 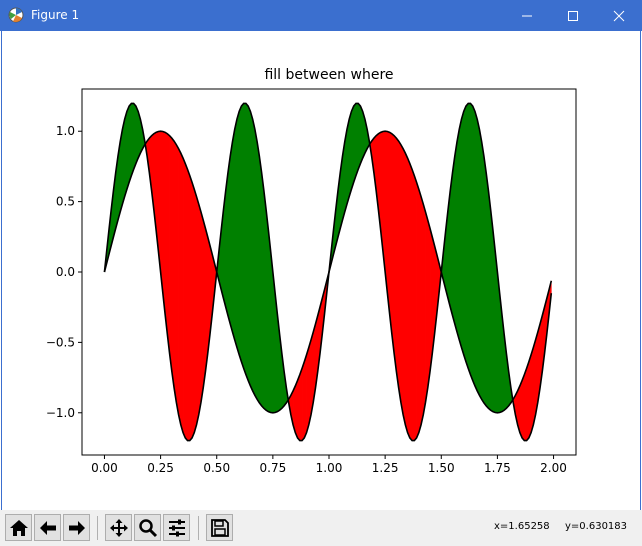 I want to click on maximize-icon, so click(x=573, y=16).